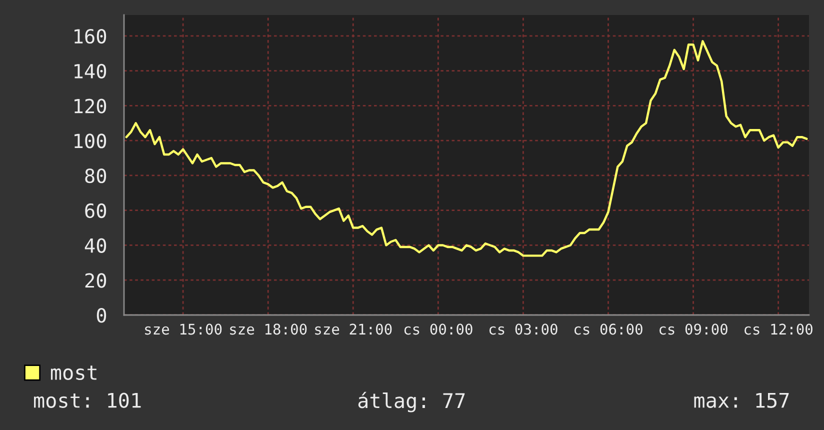  What do you see at coordinates (438, 329) in the screenshot?
I see `x-tick-label: cs 00:00` at bounding box center [438, 329].